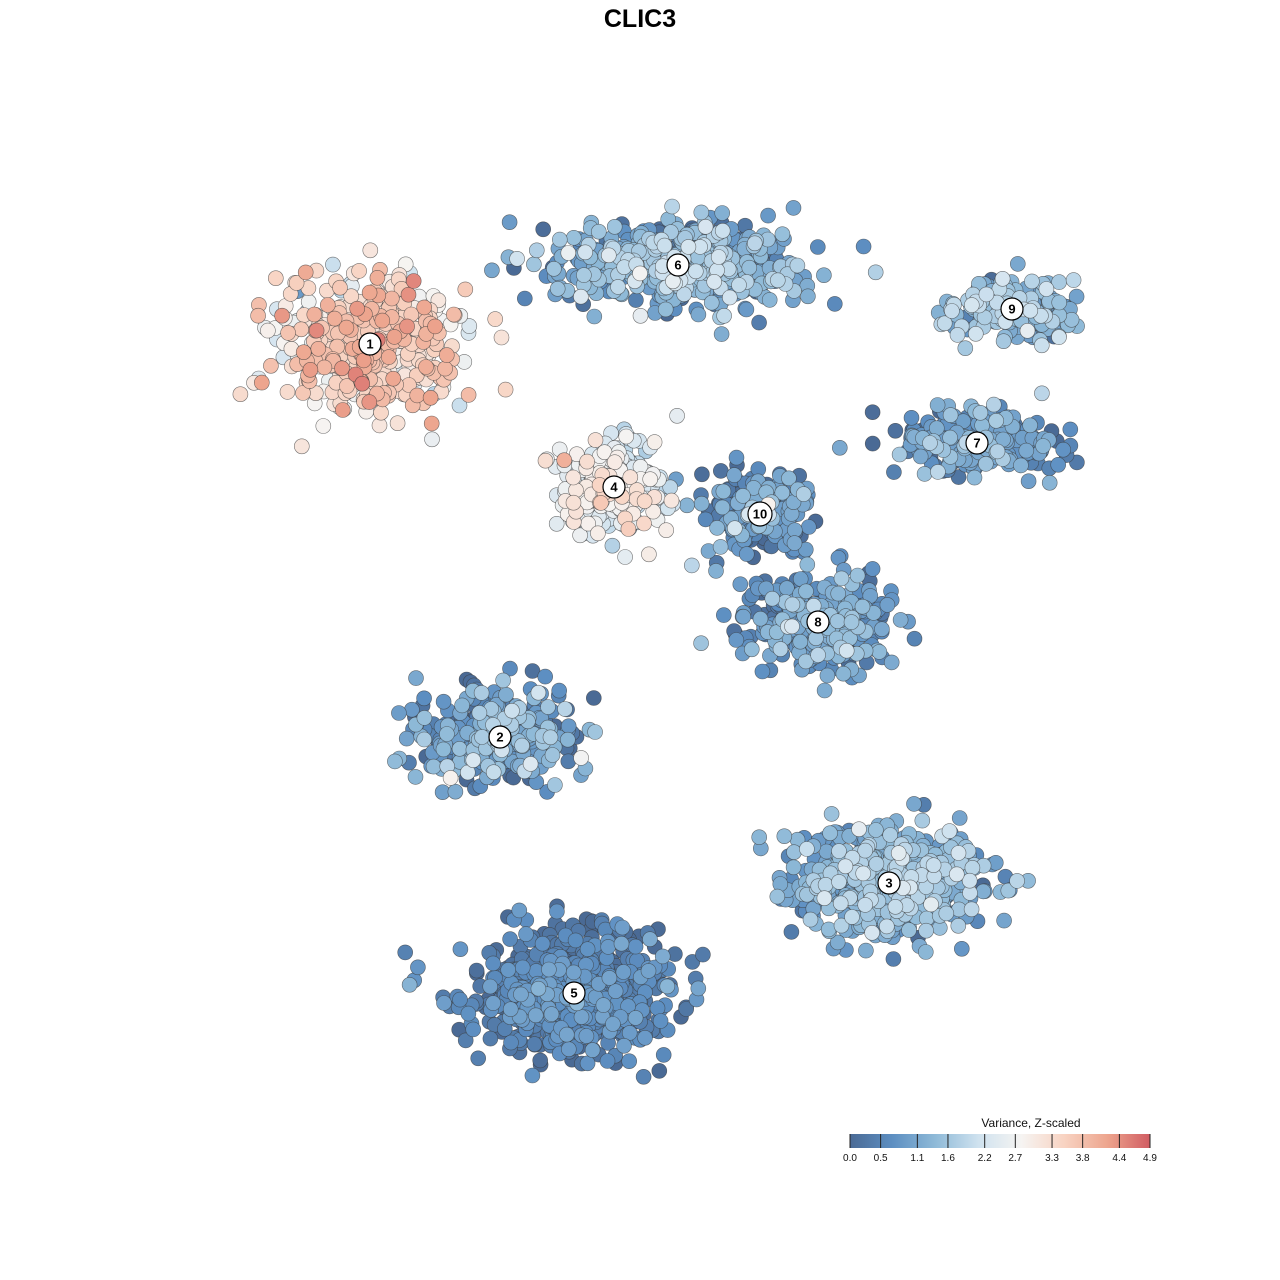  I want to click on cluster-label-text: 5, so click(573, 993).